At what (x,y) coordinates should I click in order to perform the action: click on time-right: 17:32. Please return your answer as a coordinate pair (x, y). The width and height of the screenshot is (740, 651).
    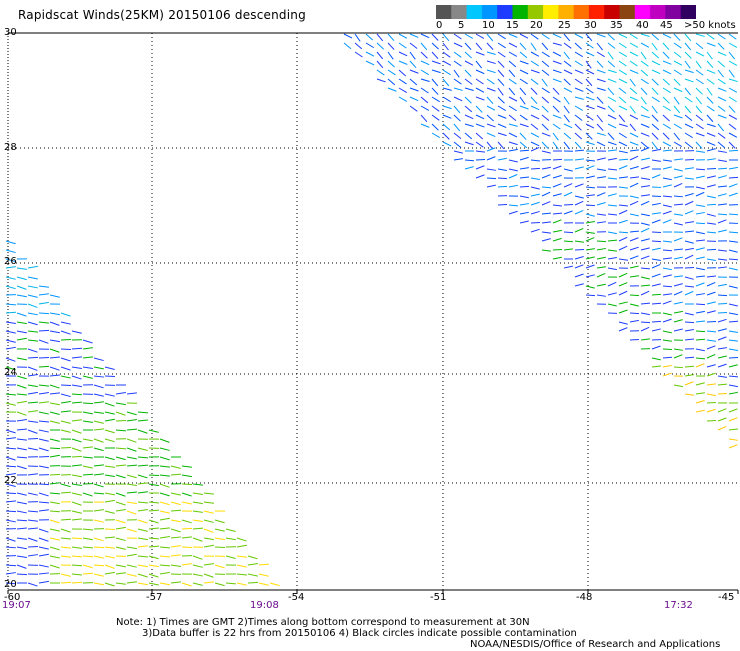
    Looking at the image, I should click on (678, 605).